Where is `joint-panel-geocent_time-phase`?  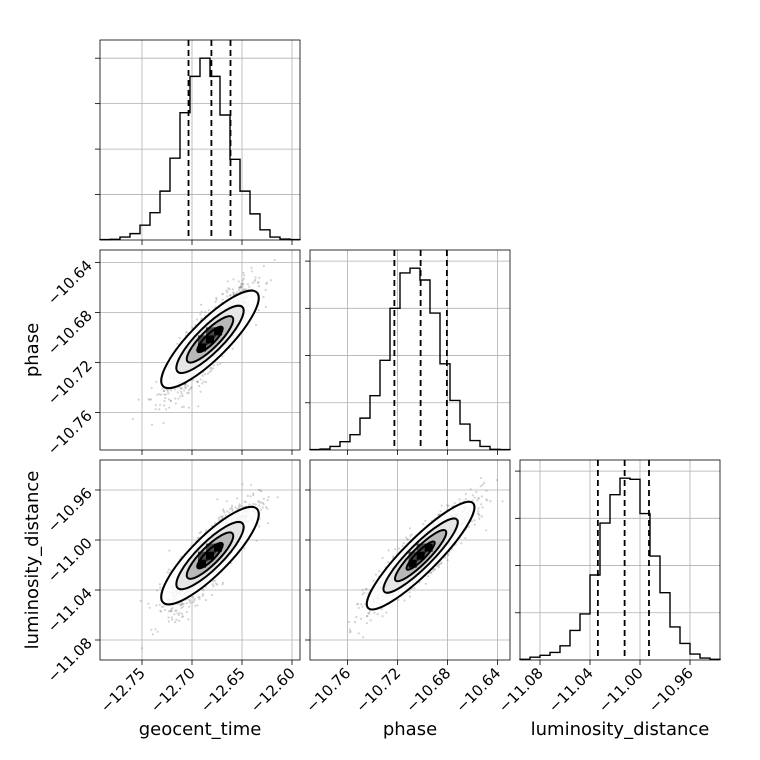
joint-panel-geocent_time-phase is located at coordinates (203, 342).